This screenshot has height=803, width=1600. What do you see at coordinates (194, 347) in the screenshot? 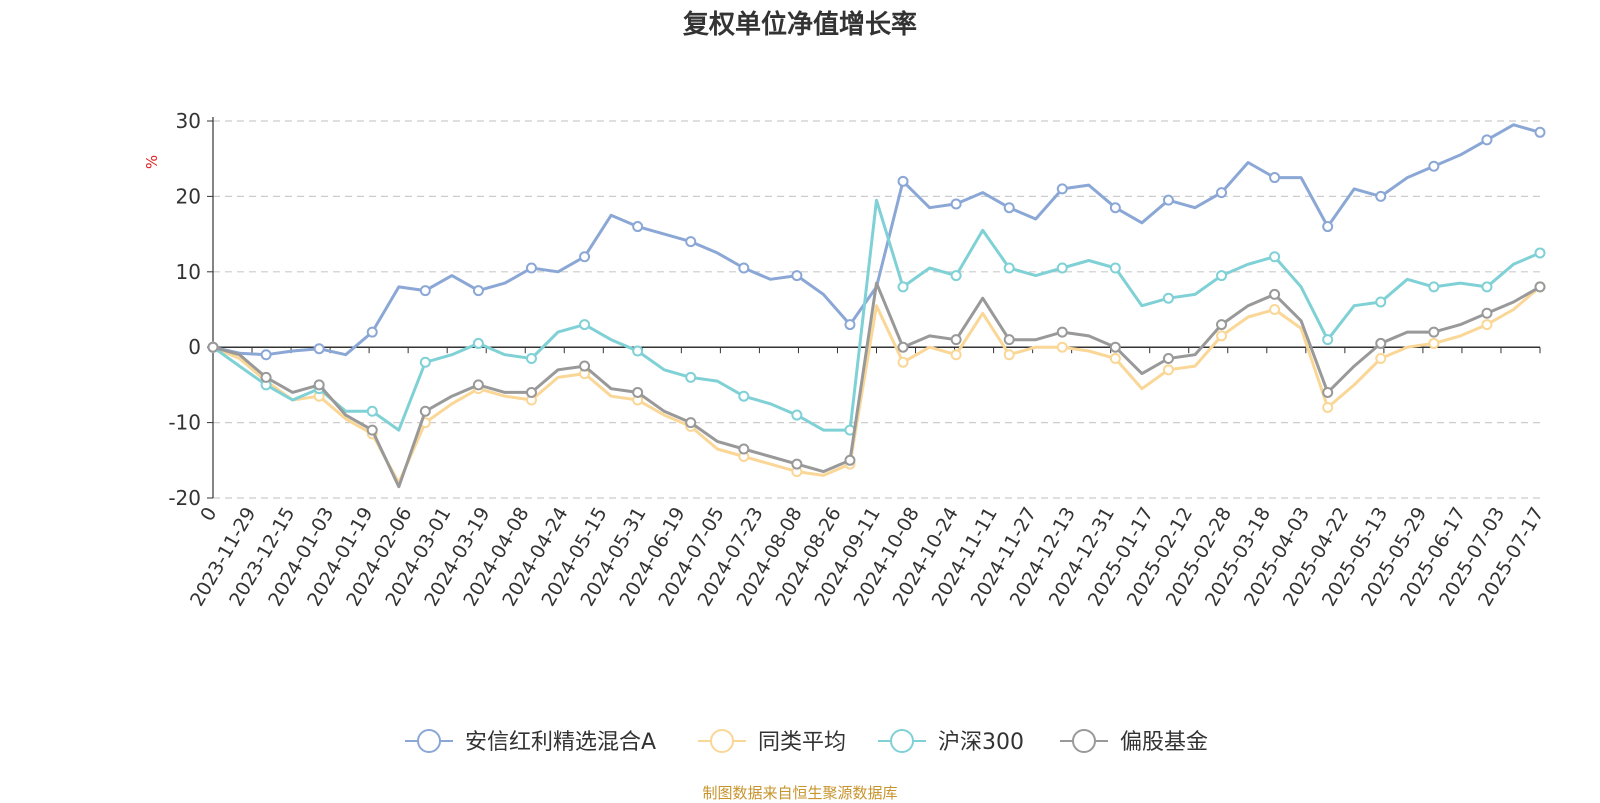
I see `y-tick-label: 0` at bounding box center [194, 347].